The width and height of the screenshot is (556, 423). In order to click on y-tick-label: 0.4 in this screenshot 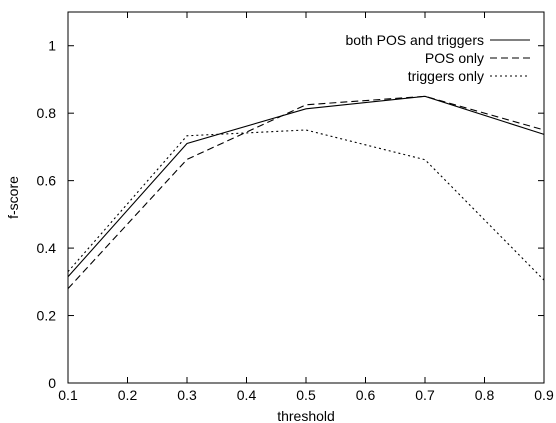, I will do `click(47, 248)`.